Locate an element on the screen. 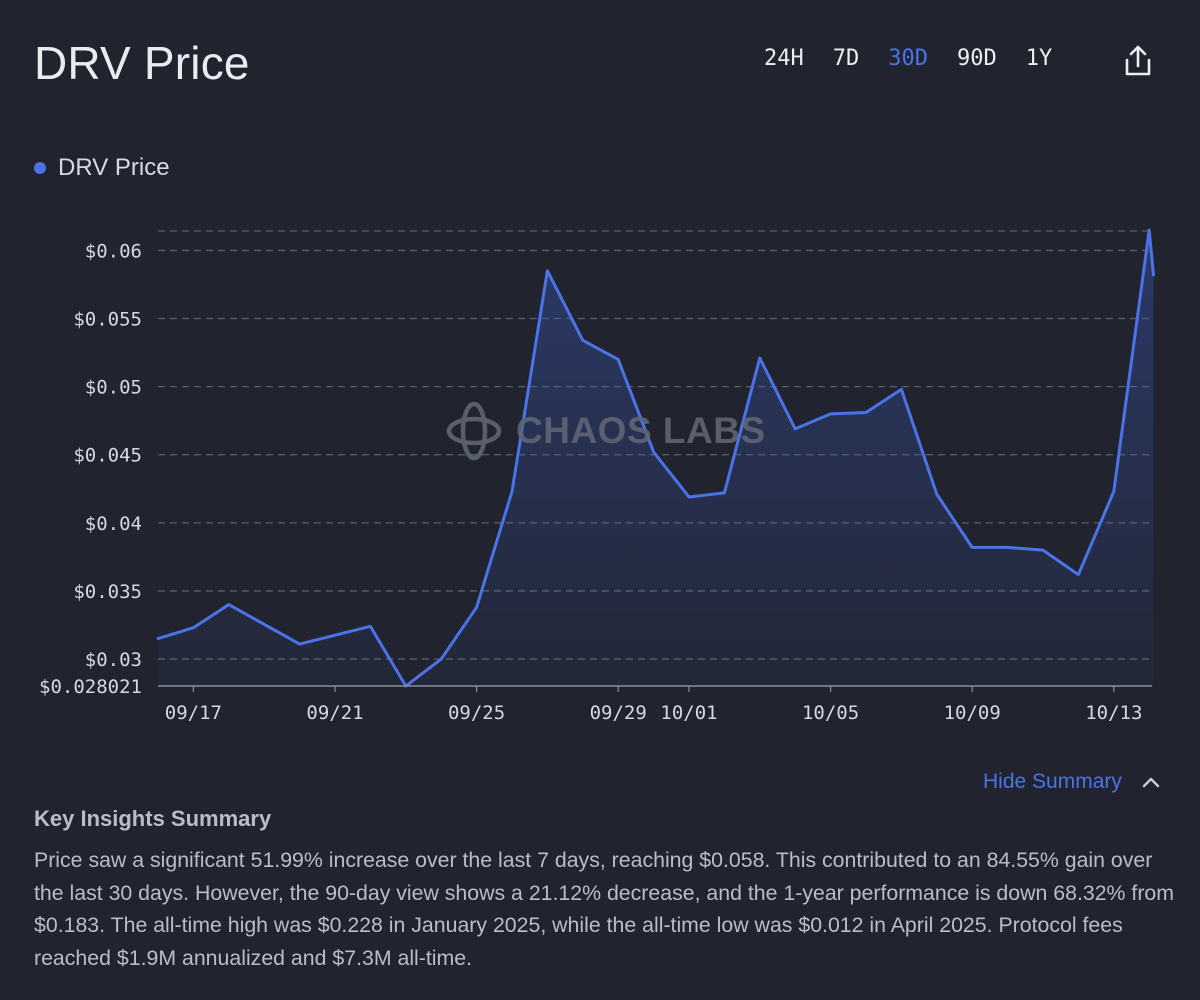 This screenshot has height=1000, width=1200. y-tick-label: $0.04 is located at coordinates (113, 524).